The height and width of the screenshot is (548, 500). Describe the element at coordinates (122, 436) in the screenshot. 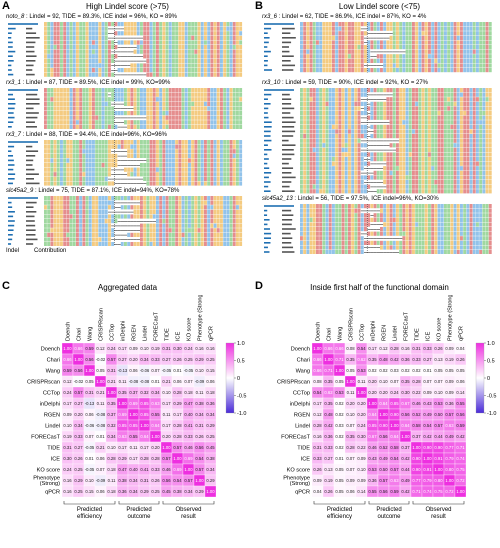

I see `heatmap-cell-label: 0.63` at that location.